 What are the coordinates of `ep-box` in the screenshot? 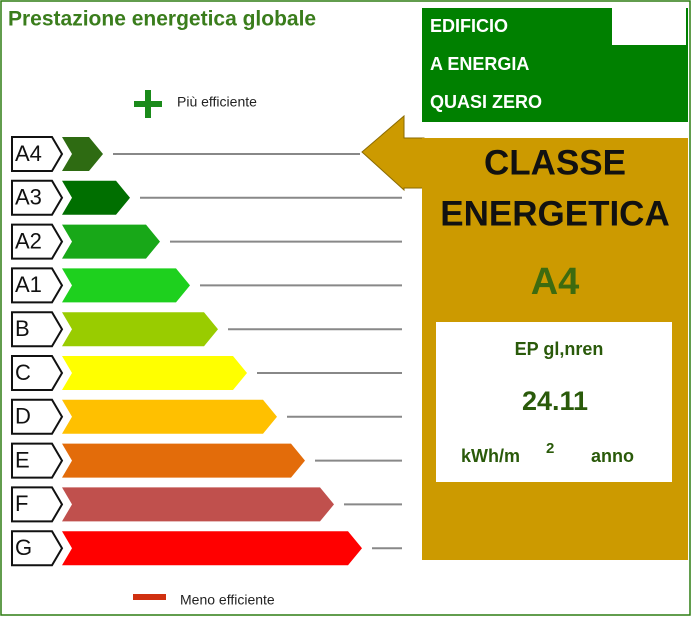 It's located at (554, 402).